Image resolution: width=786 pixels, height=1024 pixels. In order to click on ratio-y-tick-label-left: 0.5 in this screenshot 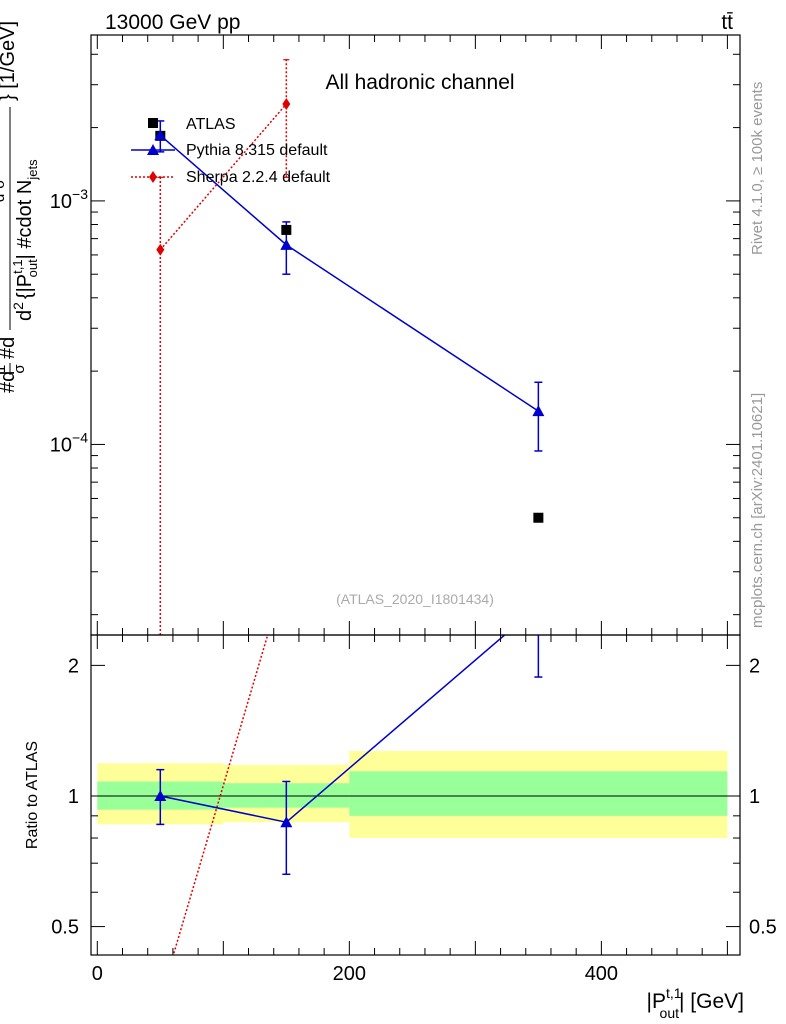, I will do `click(65, 928)`.